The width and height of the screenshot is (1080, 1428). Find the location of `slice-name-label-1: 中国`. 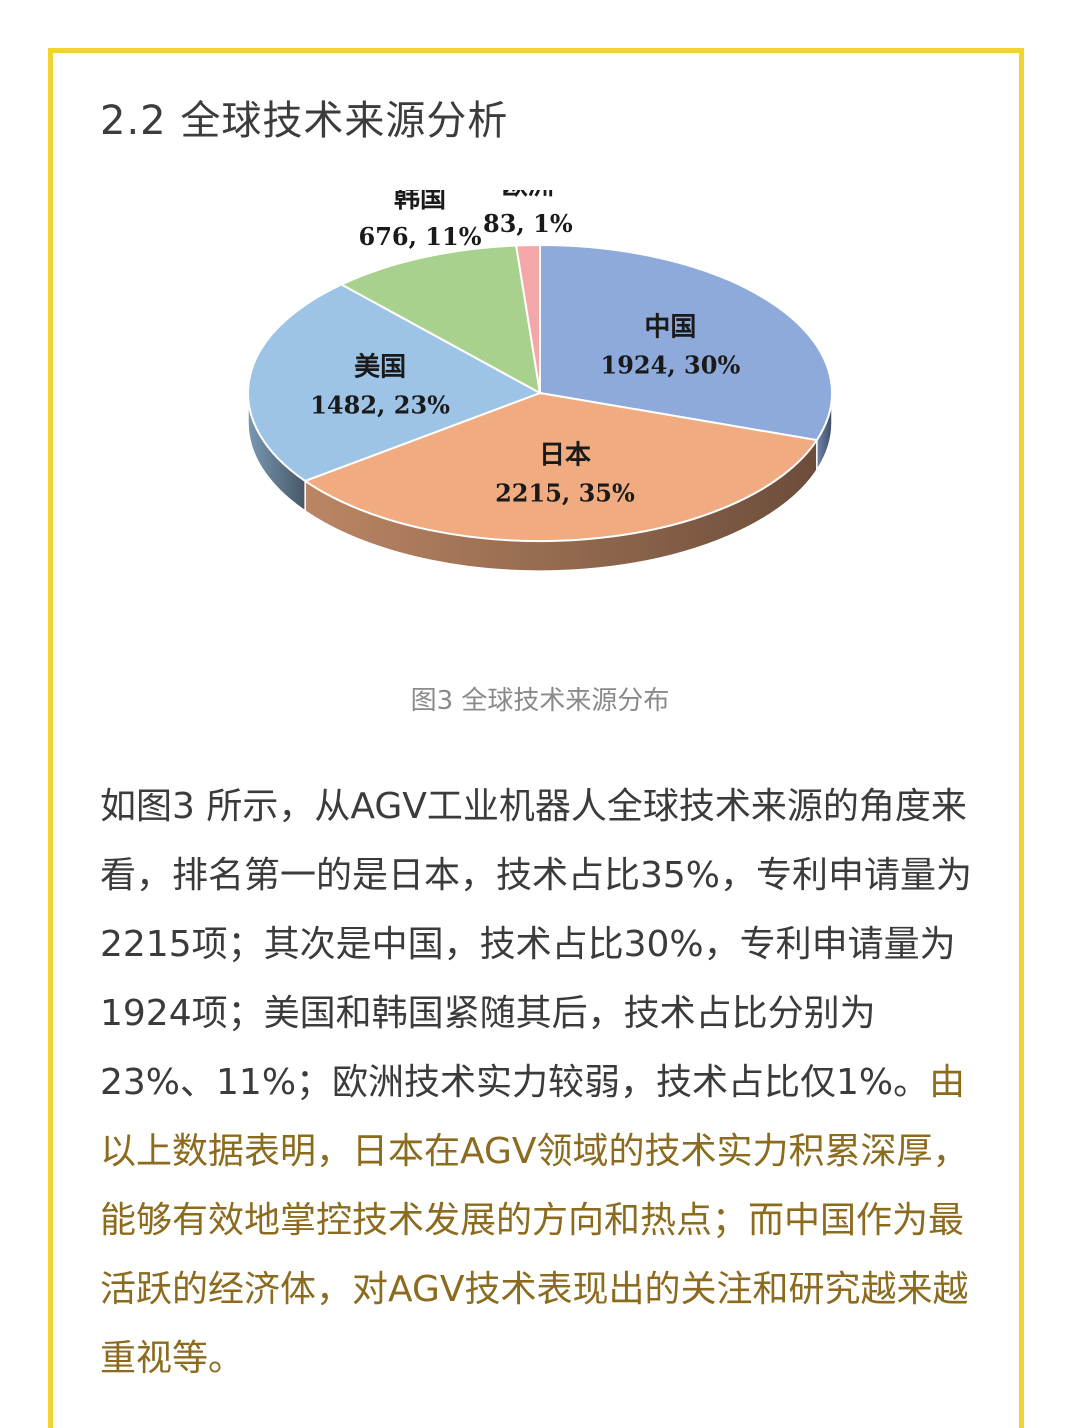

slice-name-label-1: 中国 is located at coordinates (670, 327).